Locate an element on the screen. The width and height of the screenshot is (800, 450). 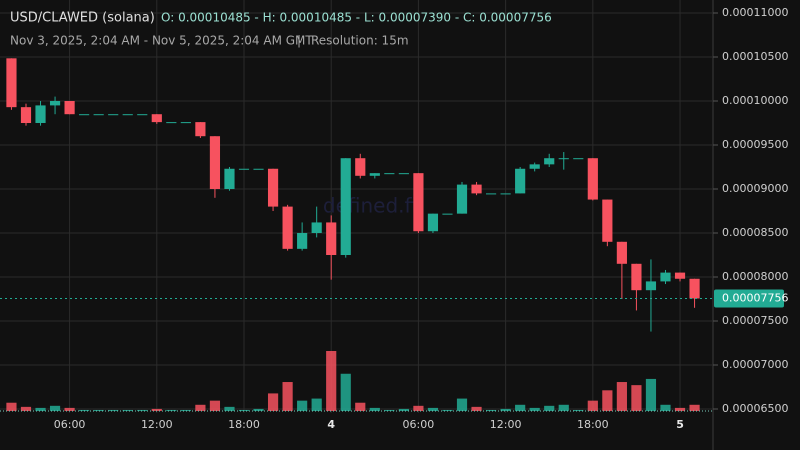
y-tick-label: 0.00009500 is located at coordinates (755, 144).